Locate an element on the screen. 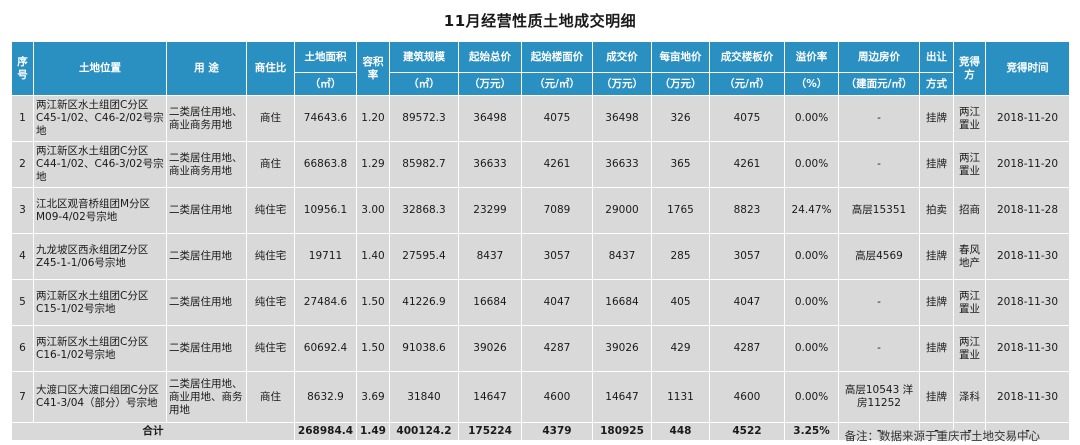 The image size is (1080, 445). header-far: 容积率 is located at coordinates (373, 68).